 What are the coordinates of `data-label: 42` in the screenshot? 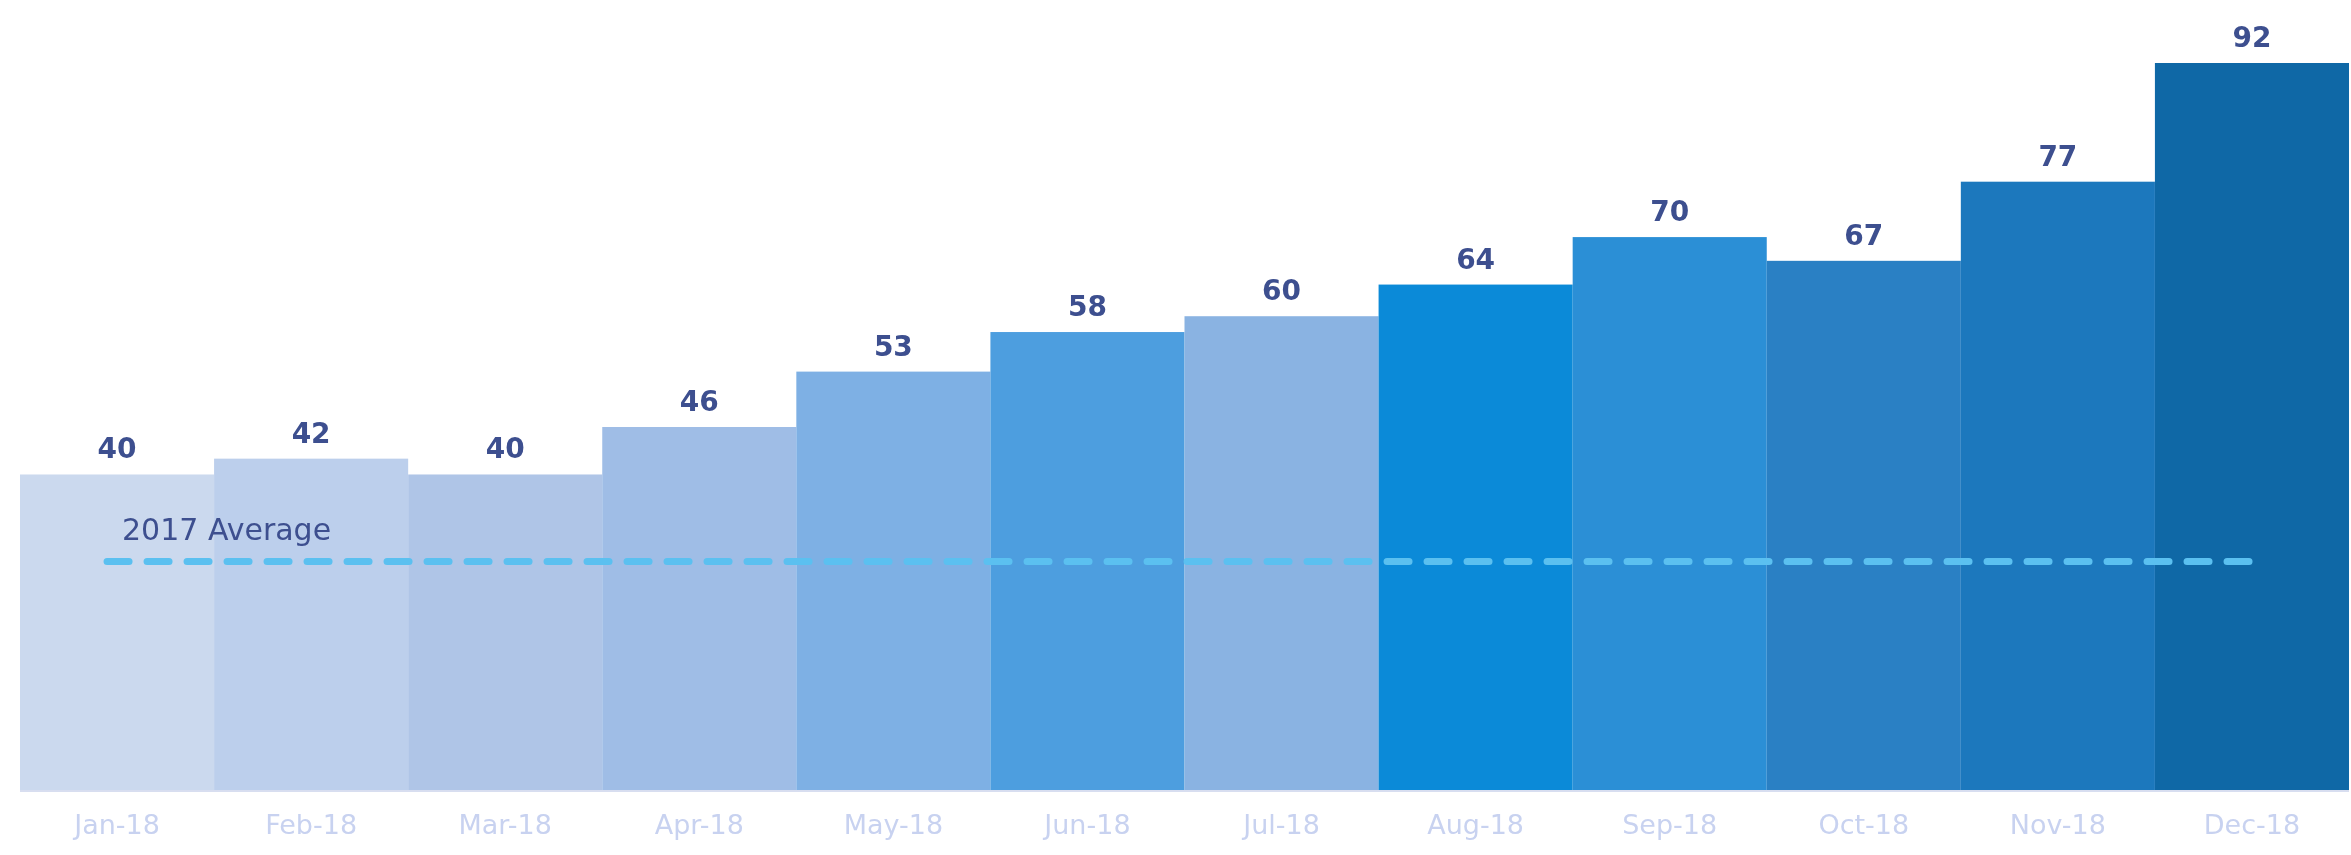 It's located at (311, 433).